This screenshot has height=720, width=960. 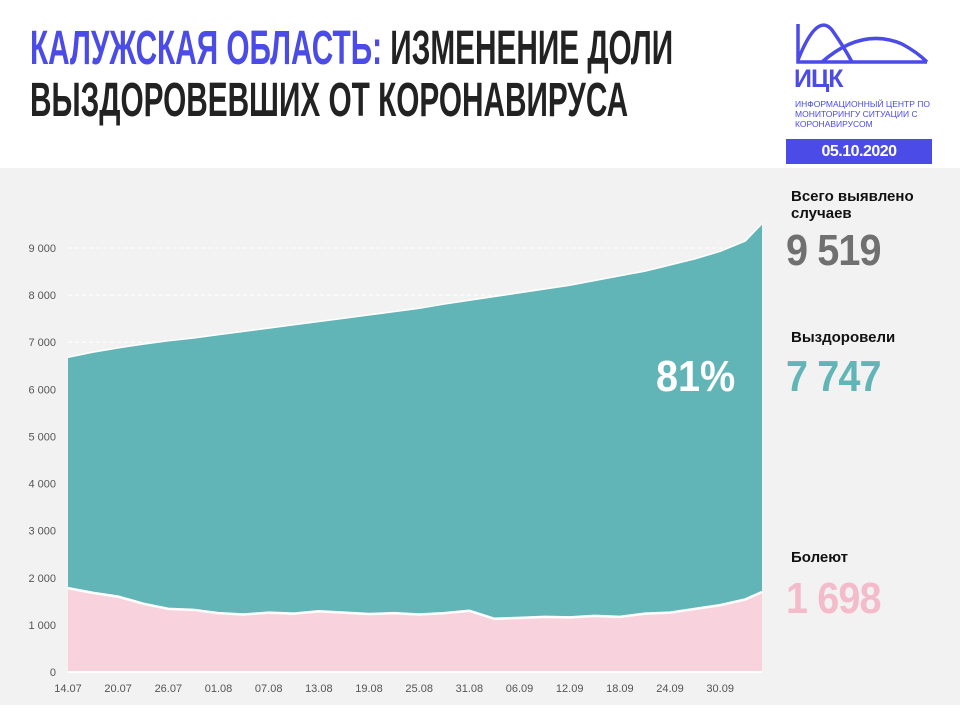 What do you see at coordinates (415, 630) in the screenshot?
I see `sick-area` at bounding box center [415, 630].